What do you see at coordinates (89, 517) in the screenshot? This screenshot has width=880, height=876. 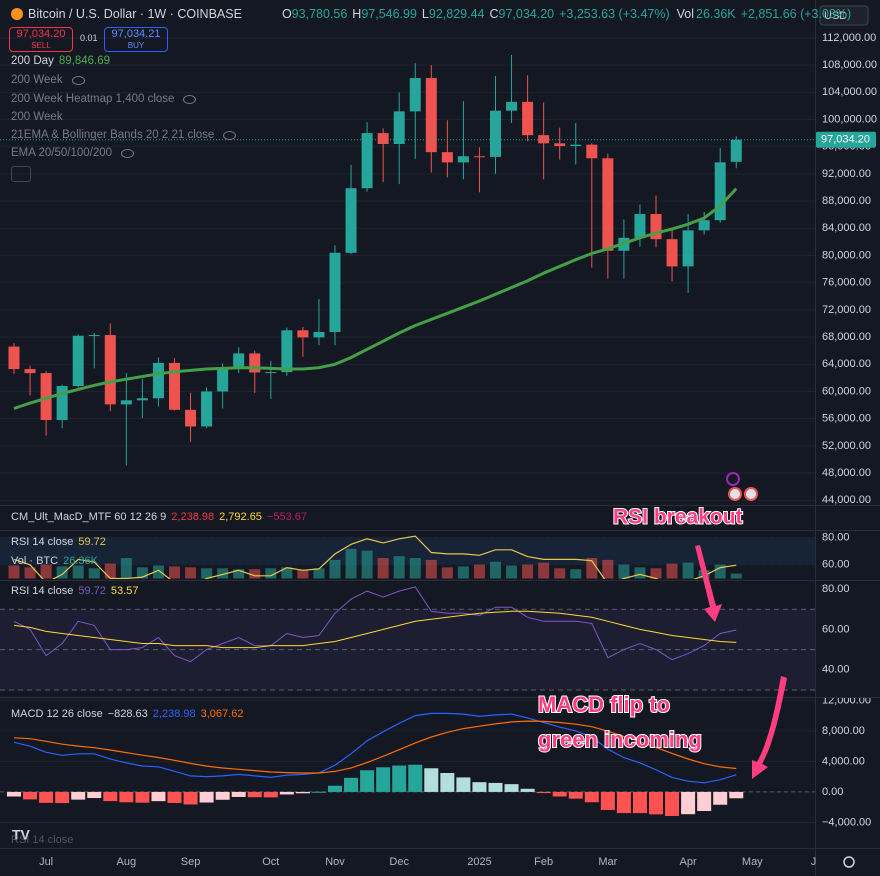 I see `pane-title: CM_Ult_MacD_MTF 60 12 26 9` at bounding box center [89, 517].